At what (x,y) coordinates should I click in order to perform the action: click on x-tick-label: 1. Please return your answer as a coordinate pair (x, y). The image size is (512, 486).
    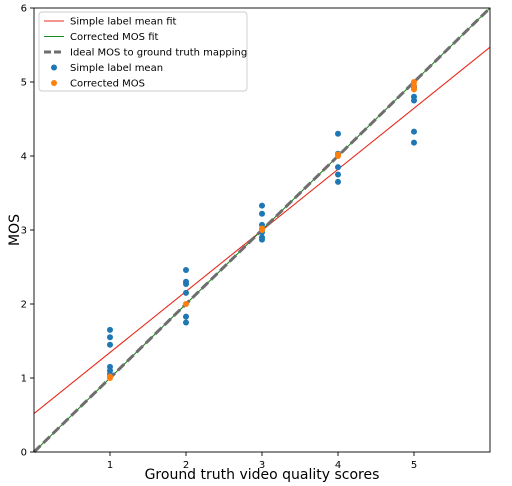
    Looking at the image, I should click on (110, 465).